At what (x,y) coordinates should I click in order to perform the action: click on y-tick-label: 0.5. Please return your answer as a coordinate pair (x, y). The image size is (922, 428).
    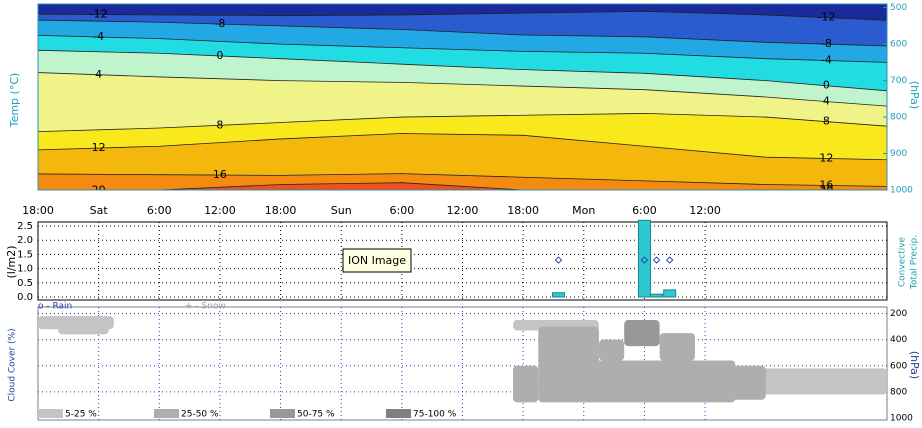
    Looking at the image, I should click on (25, 283).